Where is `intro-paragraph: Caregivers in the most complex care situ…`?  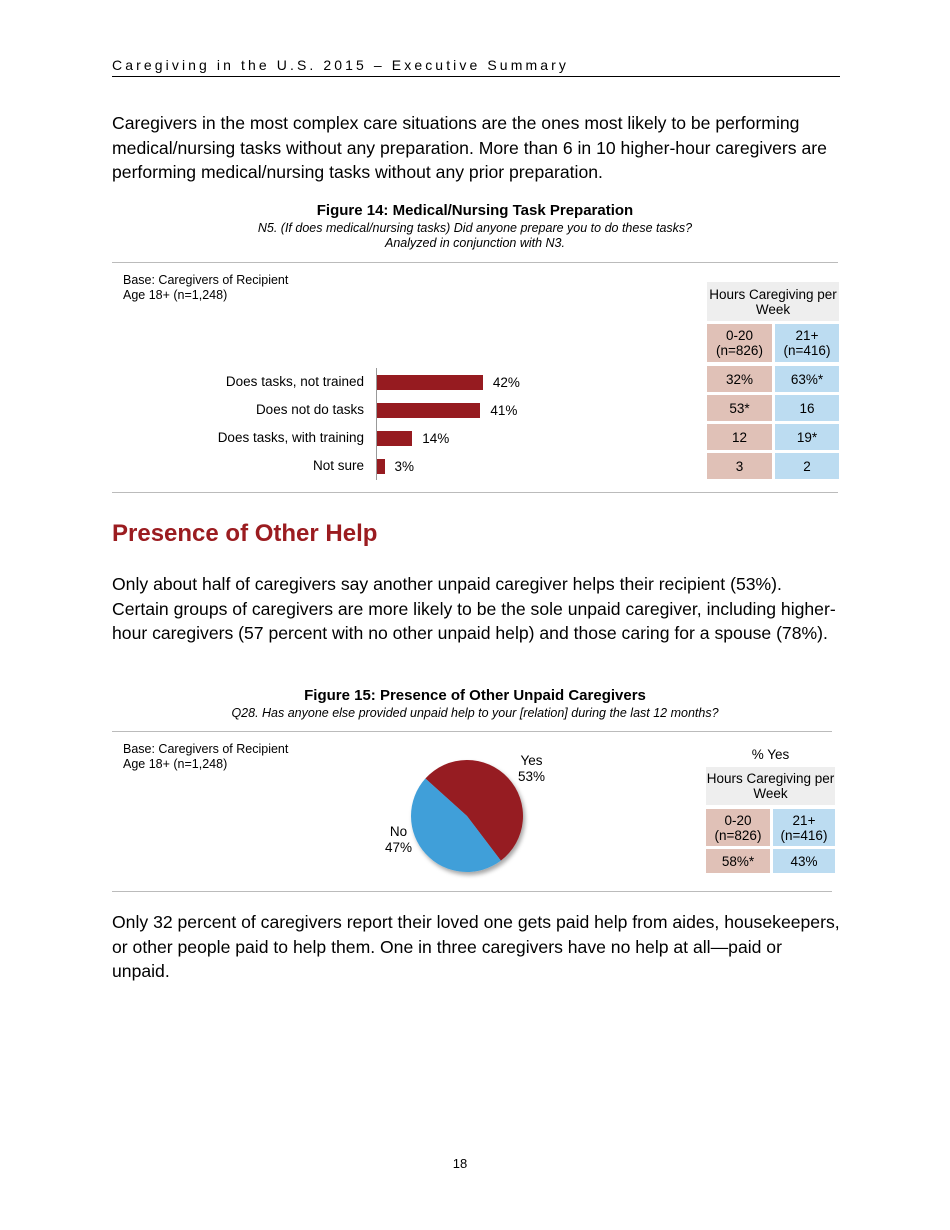 intro-paragraph: Caregivers in the most complex care situ… is located at coordinates (469, 147).